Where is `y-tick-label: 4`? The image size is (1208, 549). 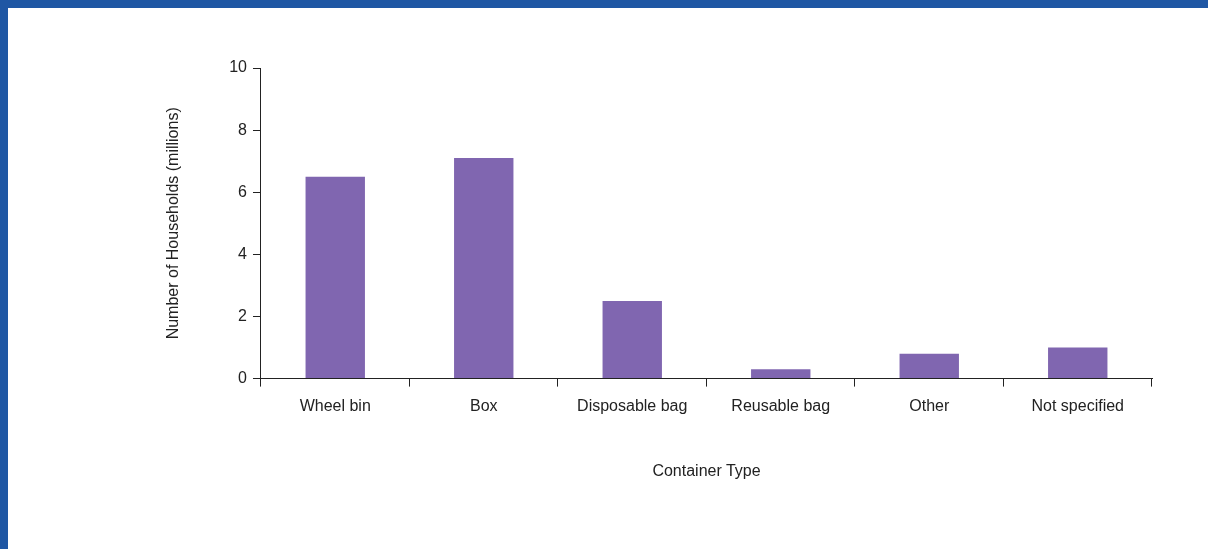 y-tick-label: 4 is located at coordinates (243, 253).